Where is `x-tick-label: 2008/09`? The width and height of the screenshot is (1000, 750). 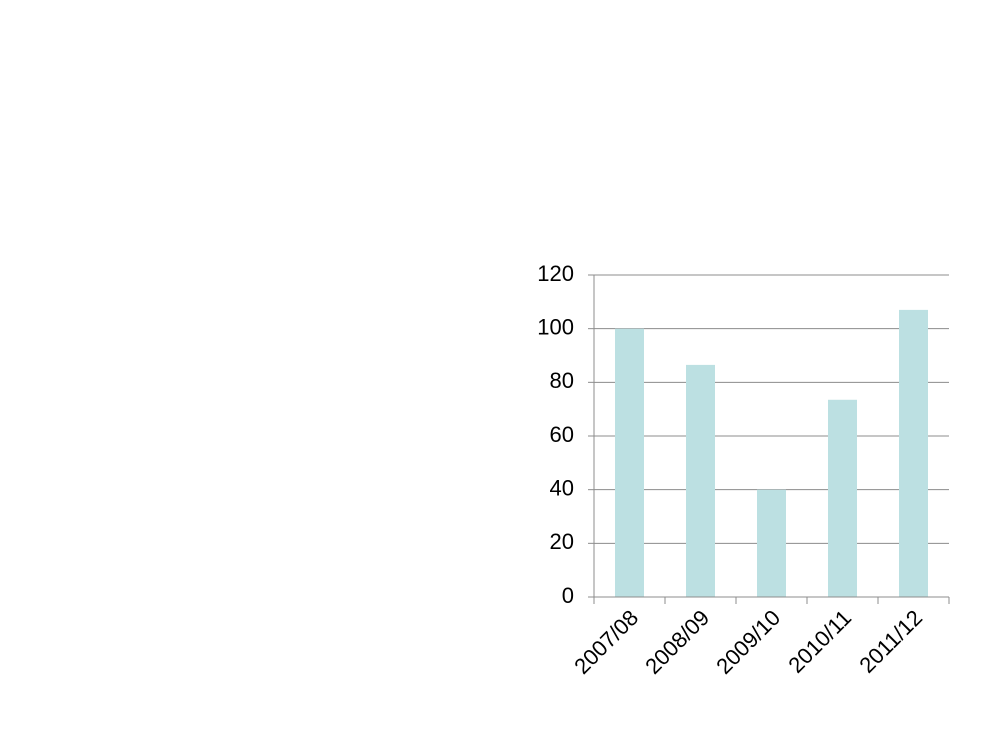
x-tick-label: 2008/09 is located at coordinates (677, 642).